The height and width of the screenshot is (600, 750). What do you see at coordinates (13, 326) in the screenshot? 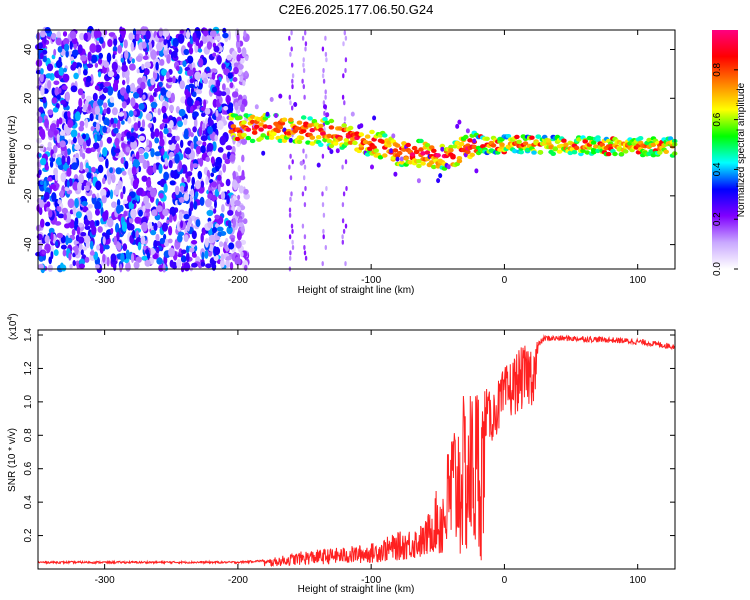
I see `snr-scale-note: (x104)` at bounding box center [13, 326].